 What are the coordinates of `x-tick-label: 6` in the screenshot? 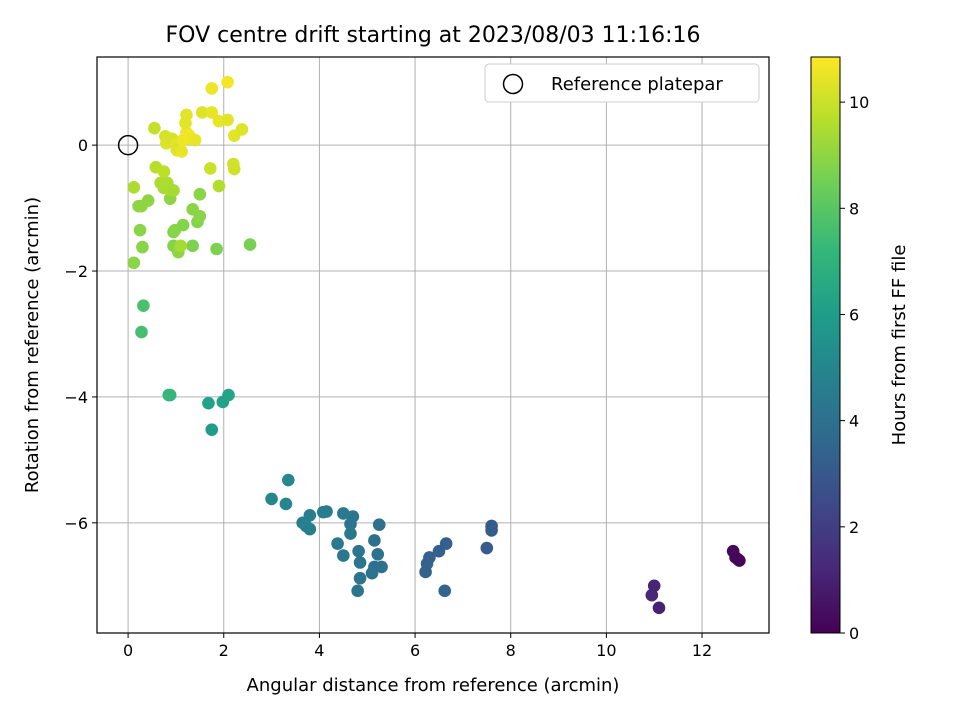 It's located at (415, 650).